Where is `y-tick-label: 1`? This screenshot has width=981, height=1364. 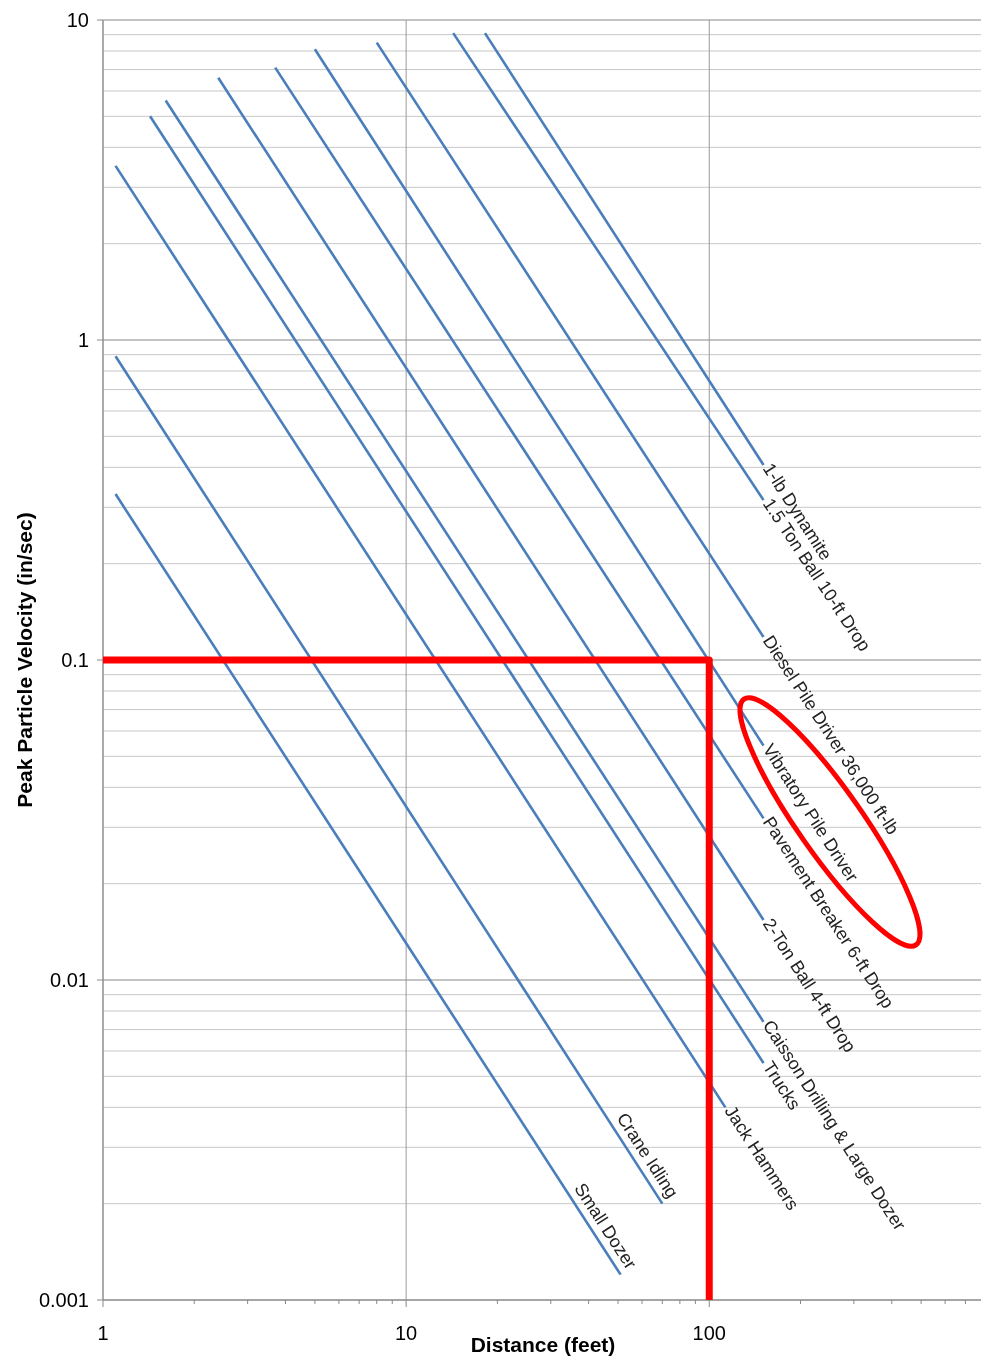 y-tick-label: 1 is located at coordinates (83, 340).